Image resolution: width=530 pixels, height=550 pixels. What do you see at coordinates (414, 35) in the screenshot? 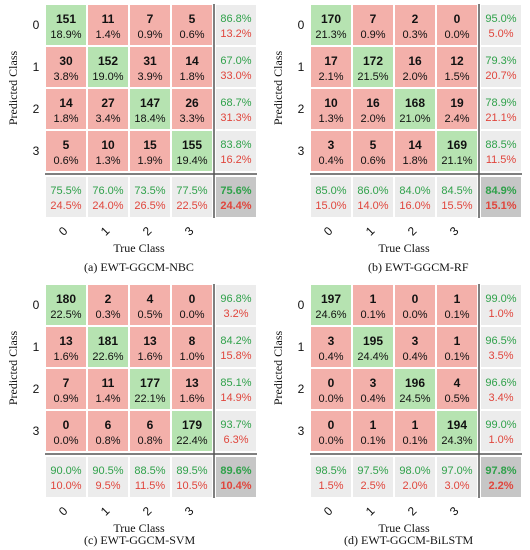
I see `cell-percent: 0.3%` at bounding box center [414, 35].